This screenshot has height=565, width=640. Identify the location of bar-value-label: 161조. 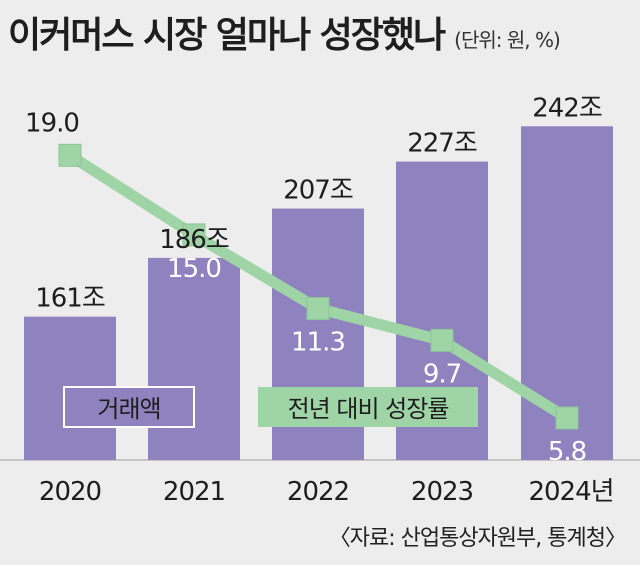
(70, 299).